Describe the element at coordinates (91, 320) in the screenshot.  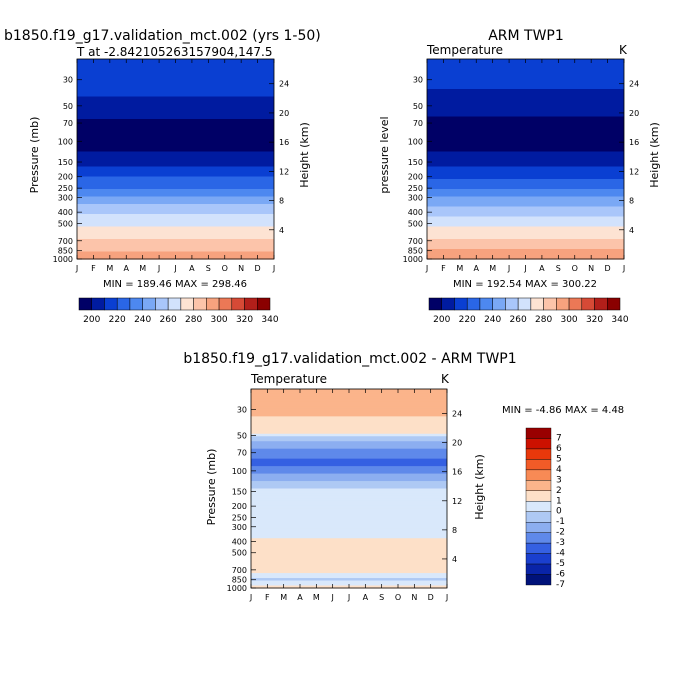
I see `colorbar-label: 200` at that location.